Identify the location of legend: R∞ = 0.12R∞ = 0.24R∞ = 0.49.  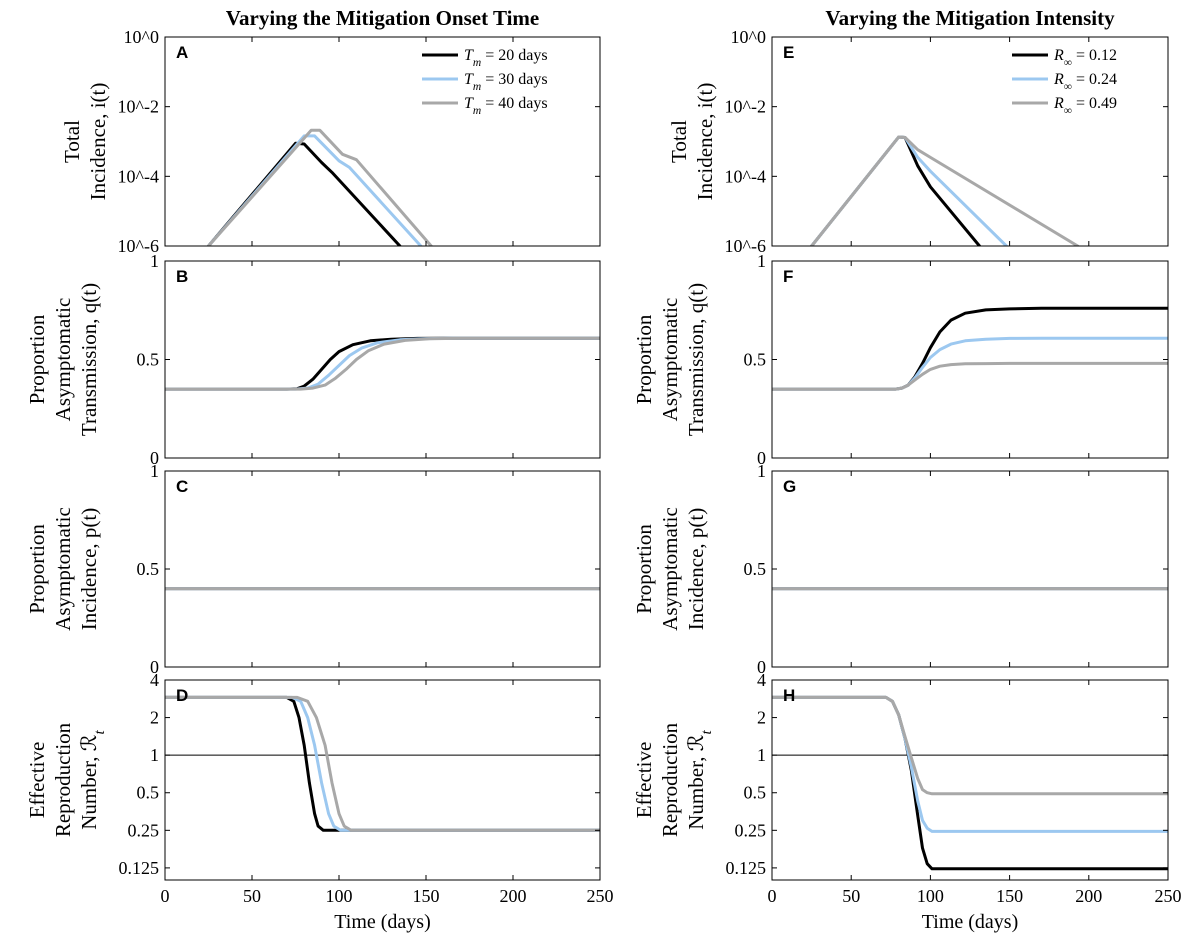
(1064, 82).